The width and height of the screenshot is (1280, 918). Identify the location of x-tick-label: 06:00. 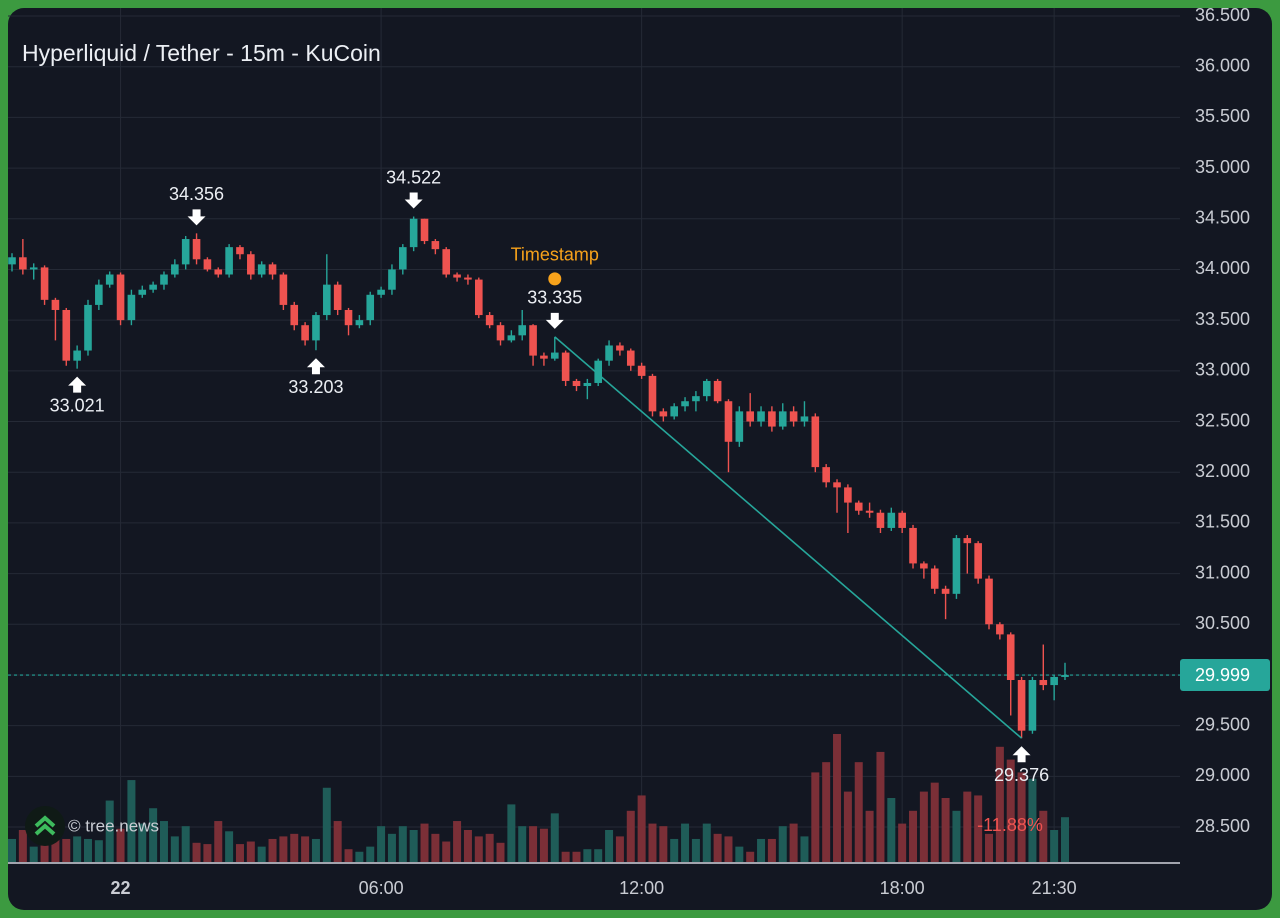
(381, 888).